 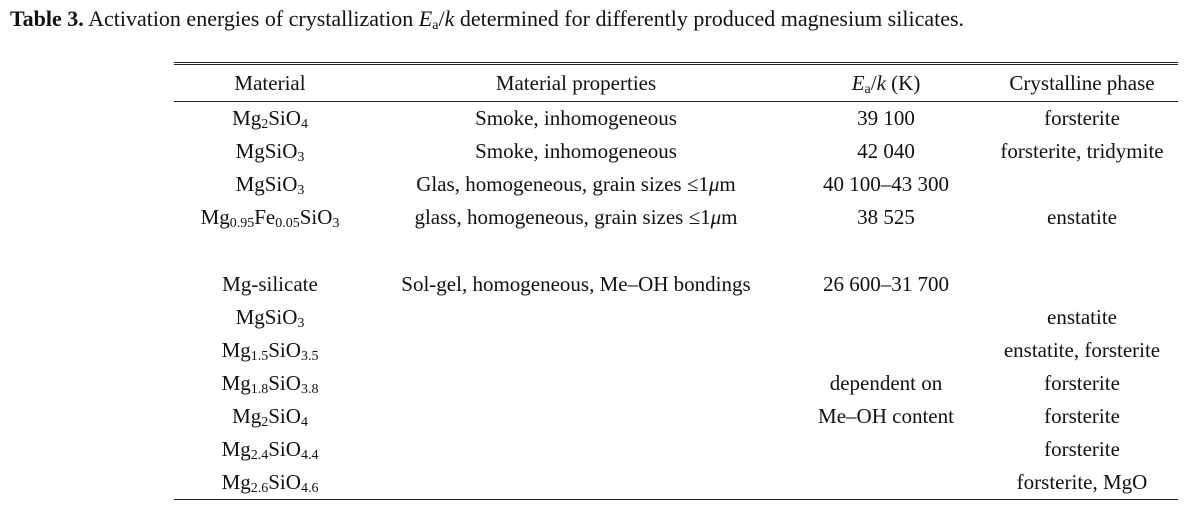 What do you see at coordinates (886, 151) in the screenshot?
I see `cell-energy: 42 040` at bounding box center [886, 151].